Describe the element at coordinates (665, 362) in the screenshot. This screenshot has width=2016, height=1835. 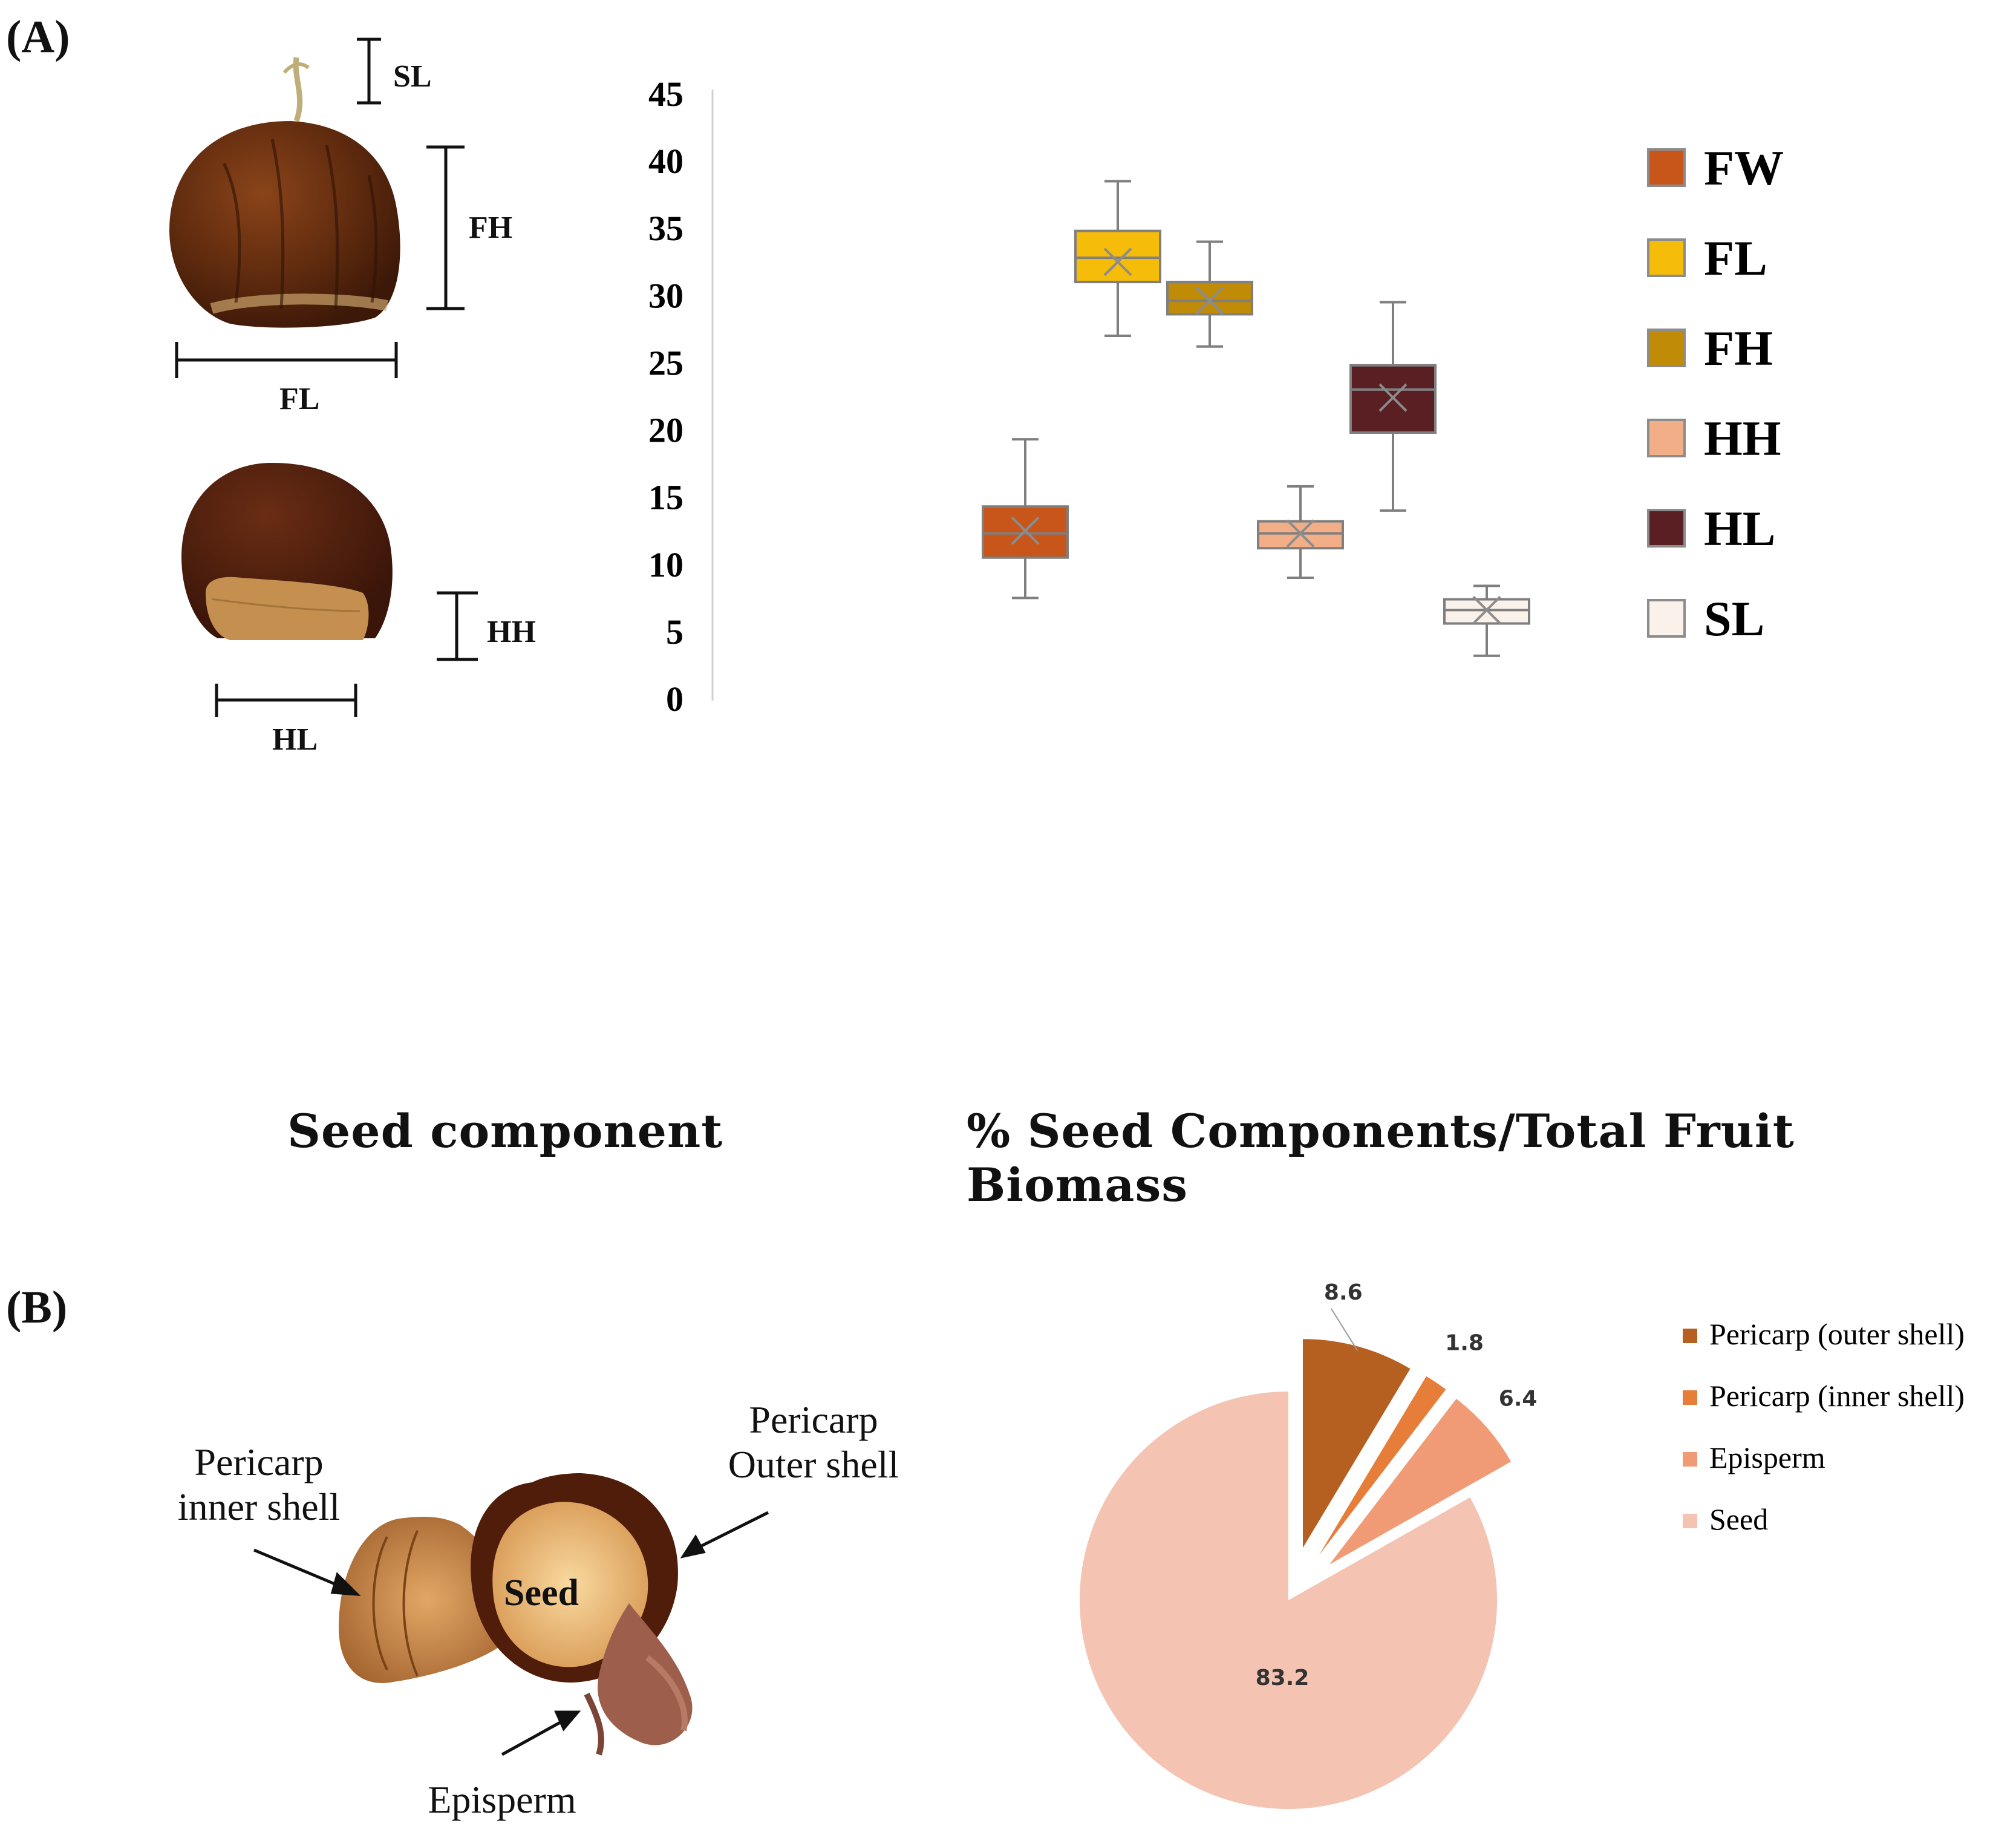
I see `y-tick-label: 25` at that location.